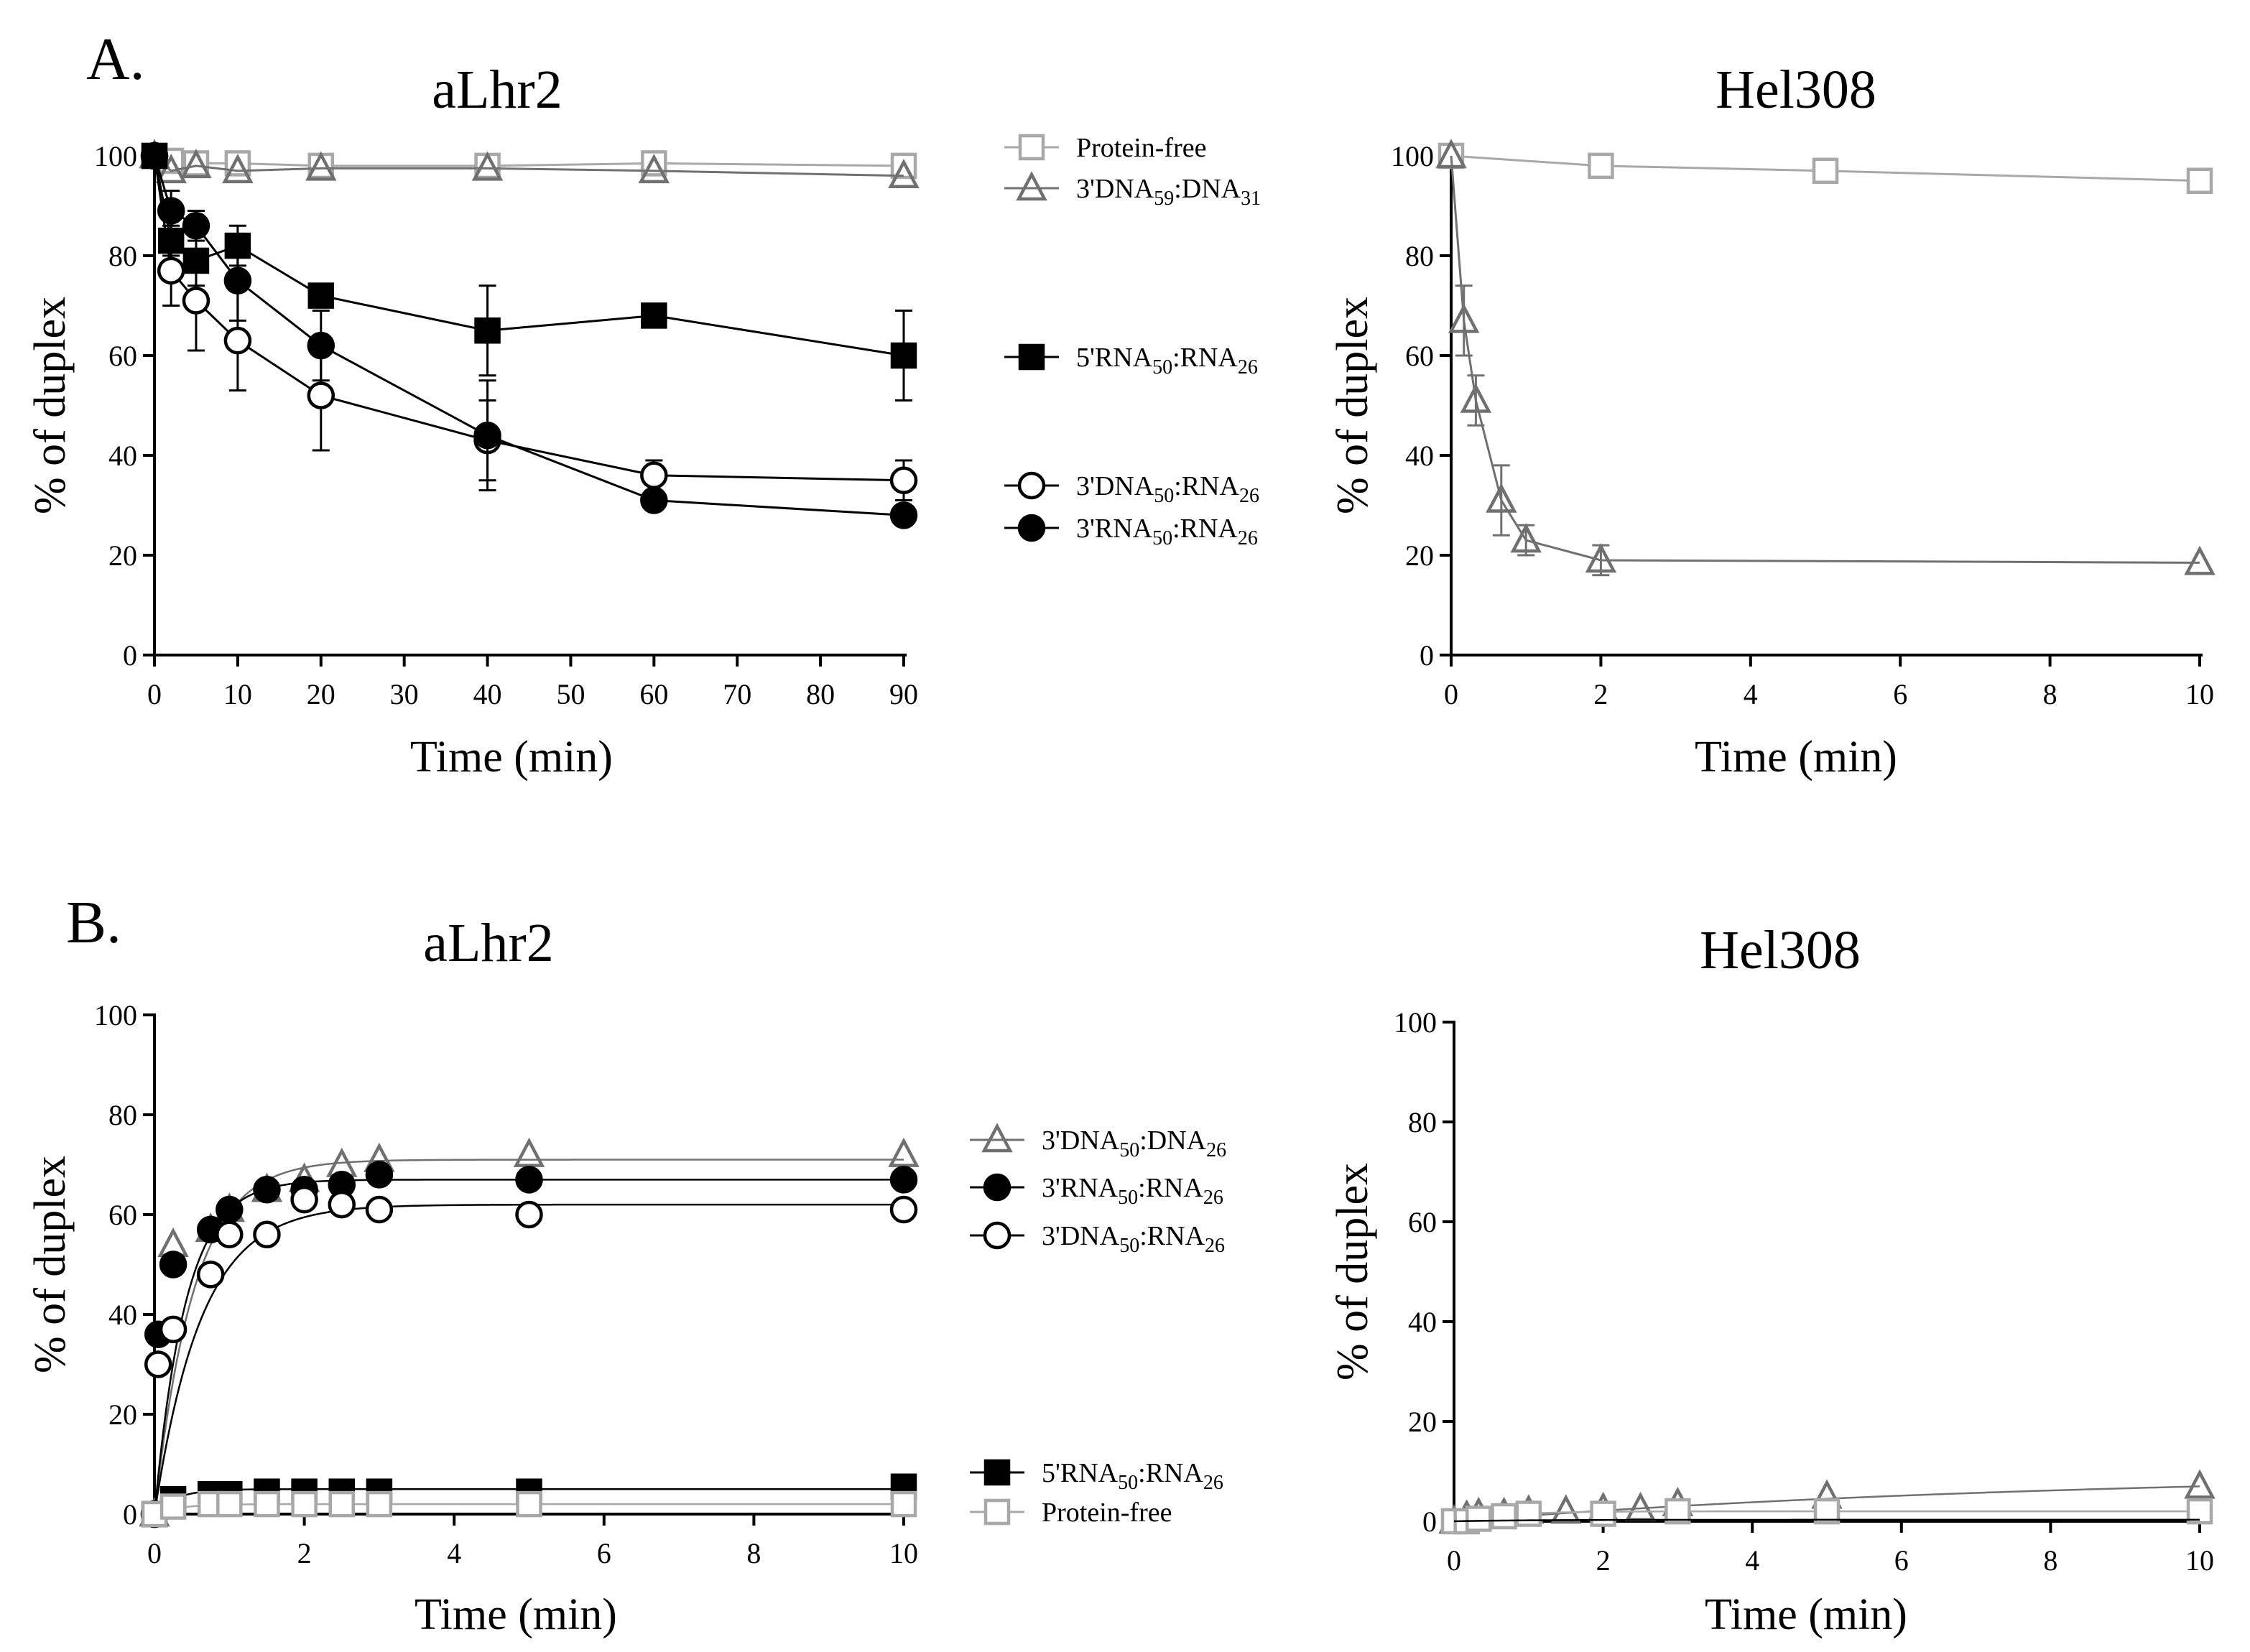  What do you see at coordinates (1134, 1143) in the screenshot?
I see `legend-label: 3'DNA50:DNA26` at bounding box center [1134, 1143].